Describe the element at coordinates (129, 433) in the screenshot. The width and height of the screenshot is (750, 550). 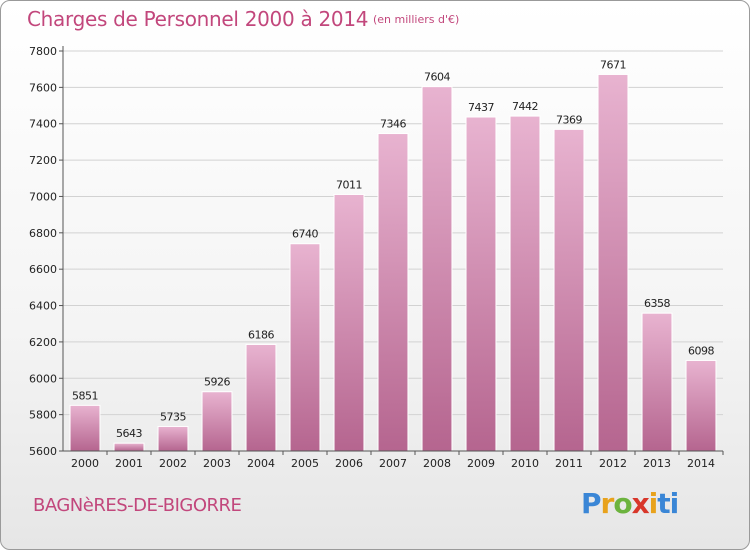
I see `bar-value-label: 5643` at that location.